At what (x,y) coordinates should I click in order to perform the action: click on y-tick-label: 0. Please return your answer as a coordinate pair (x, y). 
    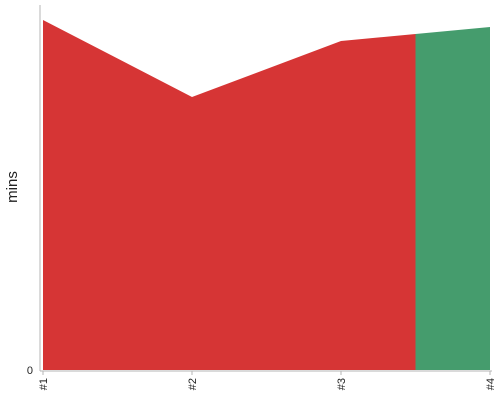
    Looking at the image, I should click on (30, 371).